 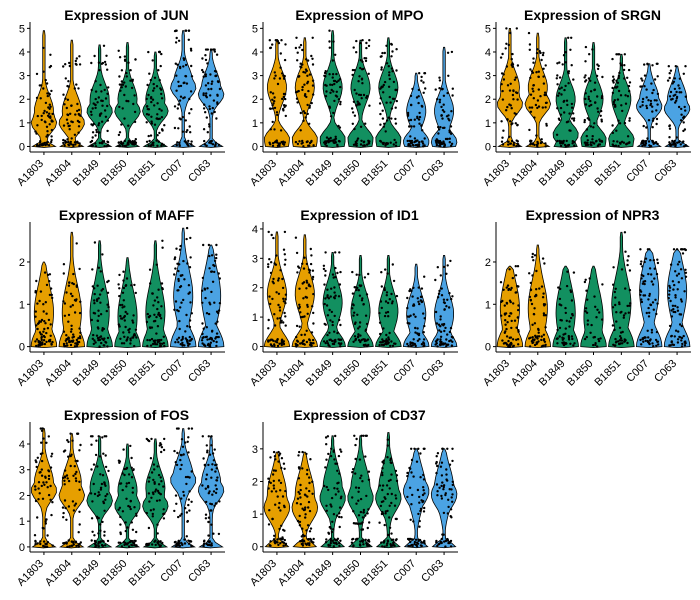 What do you see at coordinates (255, 347) in the screenshot?
I see `y-tick-label: 0` at bounding box center [255, 347].